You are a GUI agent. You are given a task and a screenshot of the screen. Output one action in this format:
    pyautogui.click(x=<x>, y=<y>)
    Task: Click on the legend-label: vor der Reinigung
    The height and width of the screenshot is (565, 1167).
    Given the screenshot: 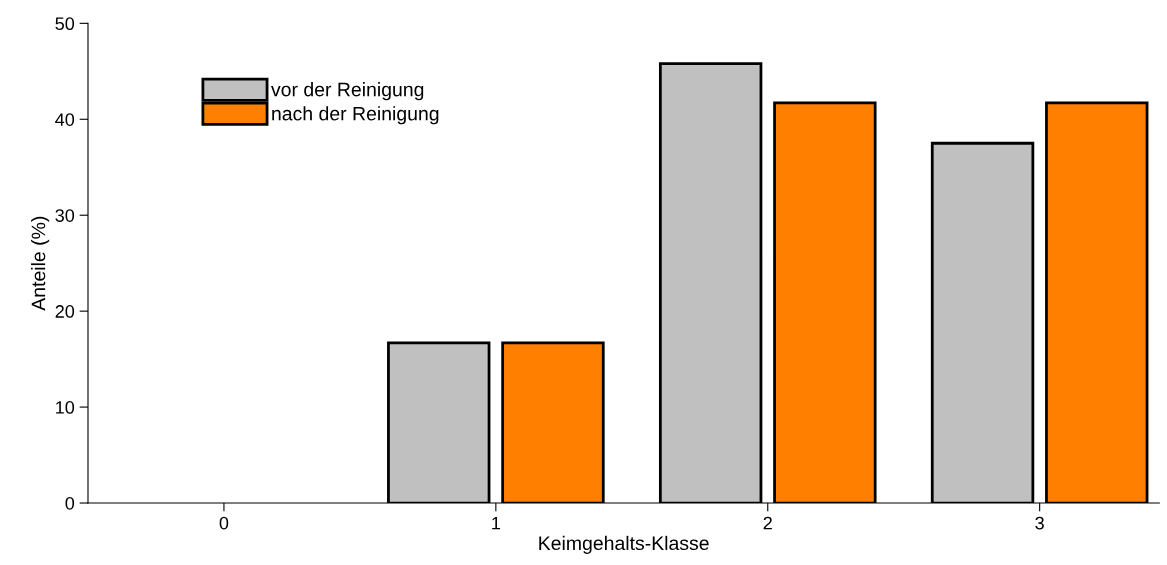 What is the action you would take?
    pyautogui.click(x=347, y=91)
    